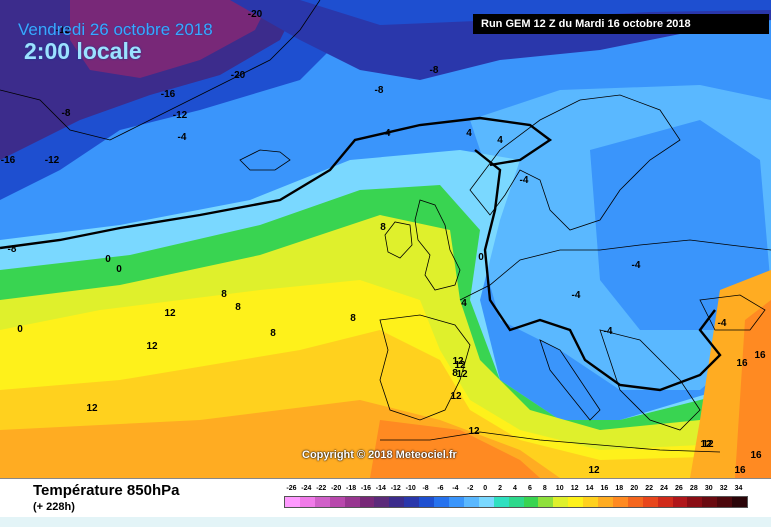 The width and height of the screenshot is (771, 528). What do you see at coordinates (574, 488) in the screenshot?
I see `scale-label: 12` at bounding box center [574, 488].